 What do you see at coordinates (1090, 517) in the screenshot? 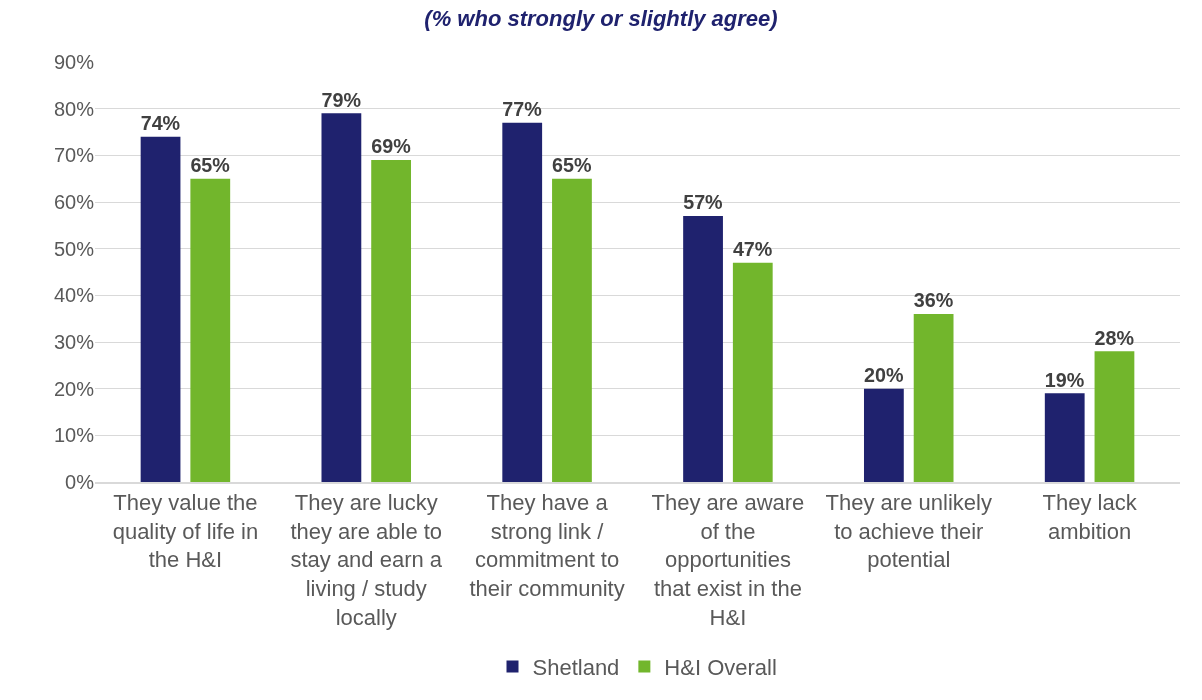
I see `x-tick-label: They lack ambition` at bounding box center [1090, 517].